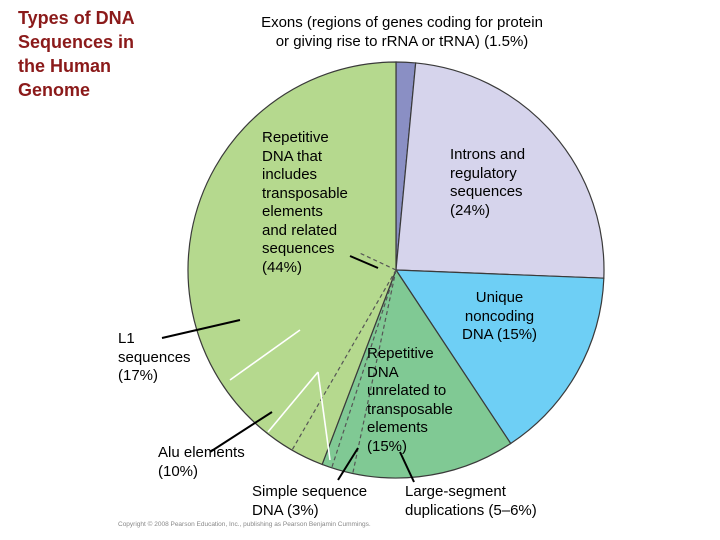 Image resolution: width=720 pixels, height=540 pixels. I want to click on leader-l1, so click(201, 329).